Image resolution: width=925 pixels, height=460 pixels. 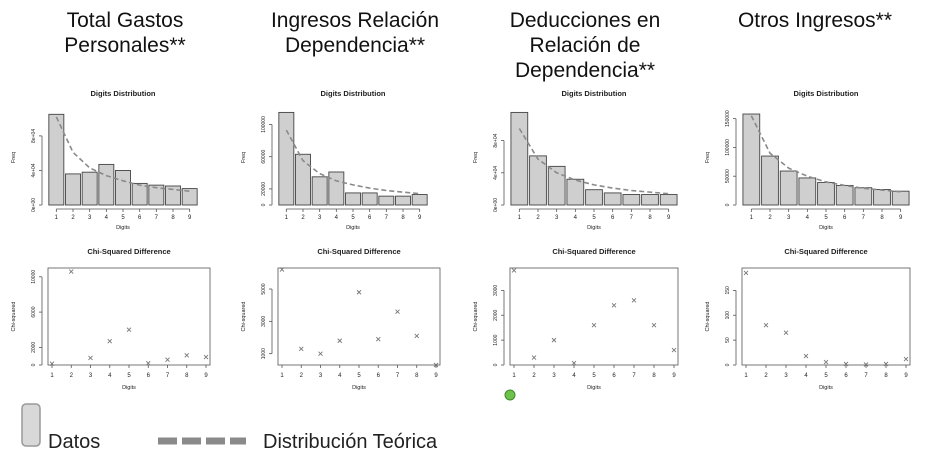 What do you see at coordinates (34, 311) in the screenshot?
I see `y-tick-label: 6000` at bounding box center [34, 311].